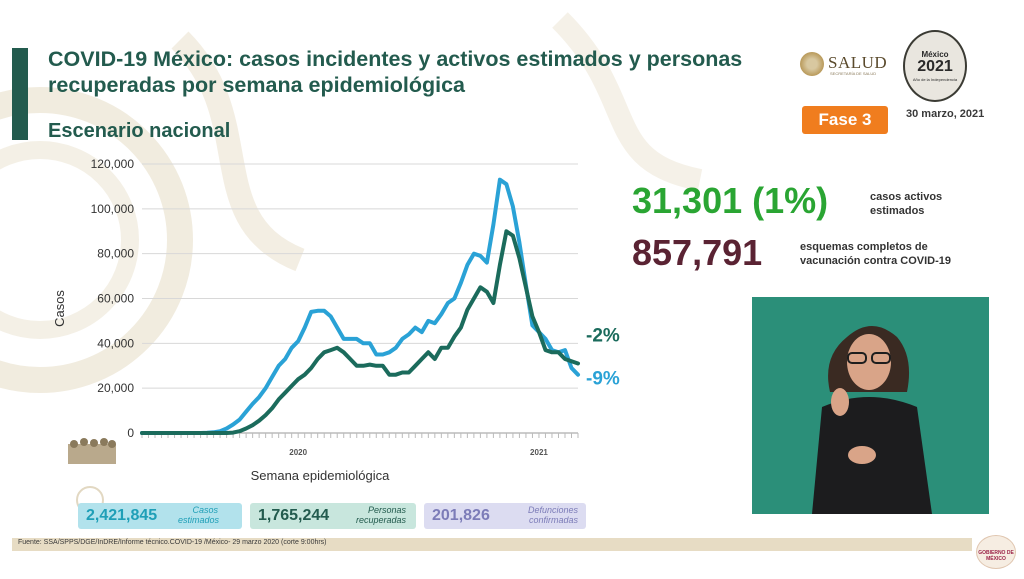  I want to click on stat-confirmed-deaths: 201,826 Defunciones confirmadas, so click(505, 516).